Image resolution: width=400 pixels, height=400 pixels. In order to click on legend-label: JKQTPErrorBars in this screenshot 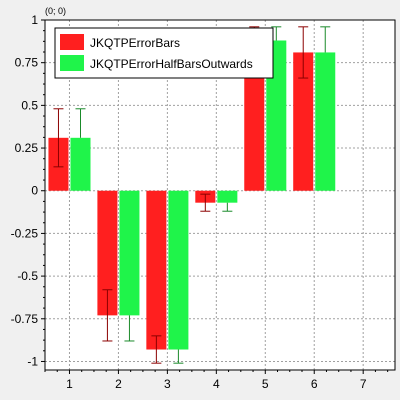, I will do `click(135, 43)`.